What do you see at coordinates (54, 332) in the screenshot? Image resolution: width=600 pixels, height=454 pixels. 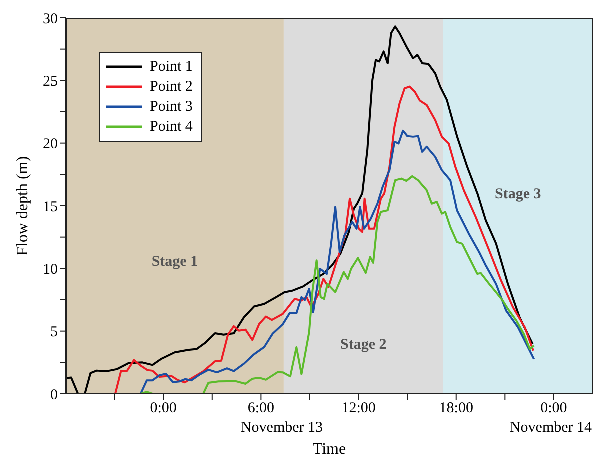 I see `y-tick-label: 5` at bounding box center [54, 332].